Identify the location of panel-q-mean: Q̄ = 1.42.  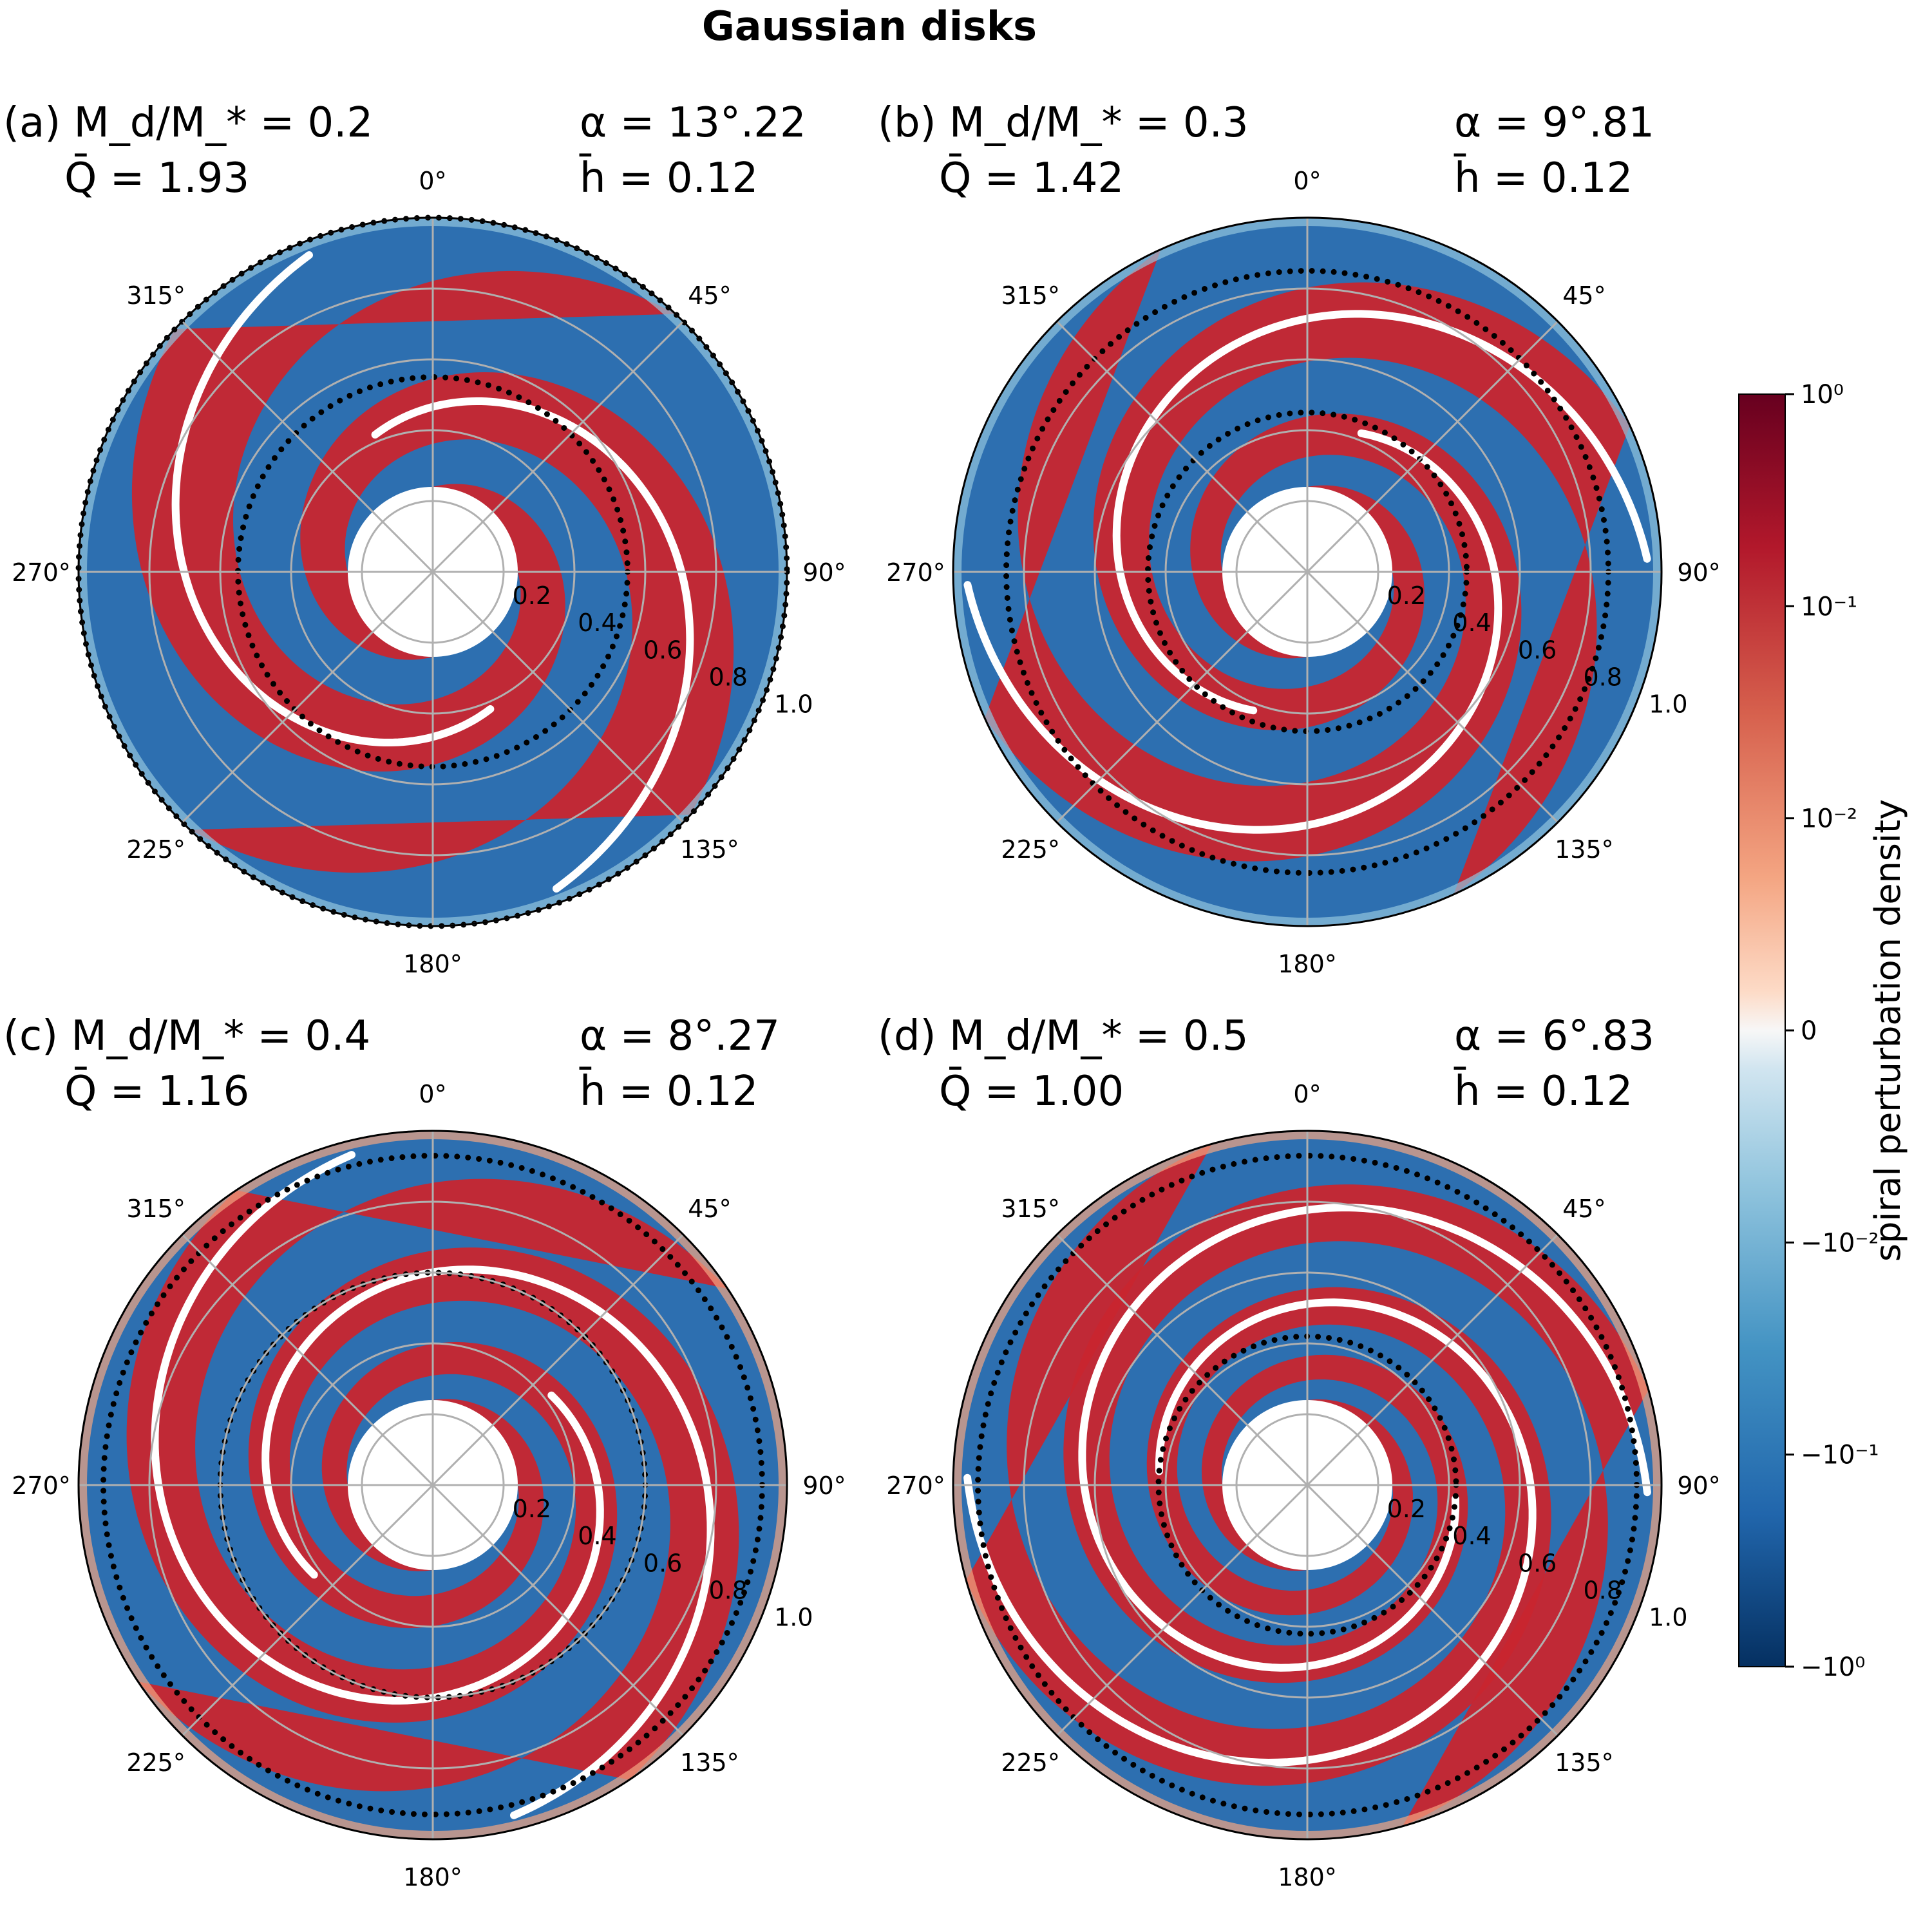
(1031, 177).